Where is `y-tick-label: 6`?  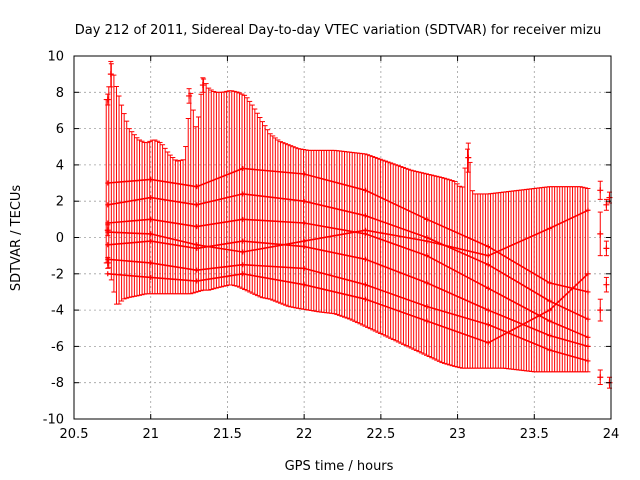
y-tick-label: 6 is located at coordinates (60, 129).